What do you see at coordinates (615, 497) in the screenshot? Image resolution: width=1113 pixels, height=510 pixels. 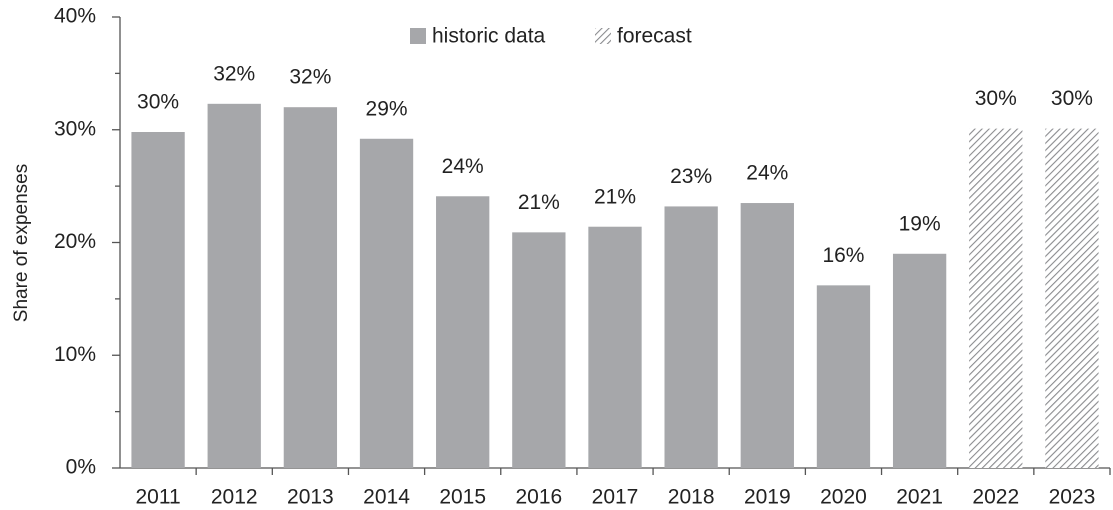 I see `x-tick-label: 2017` at bounding box center [615, 497].